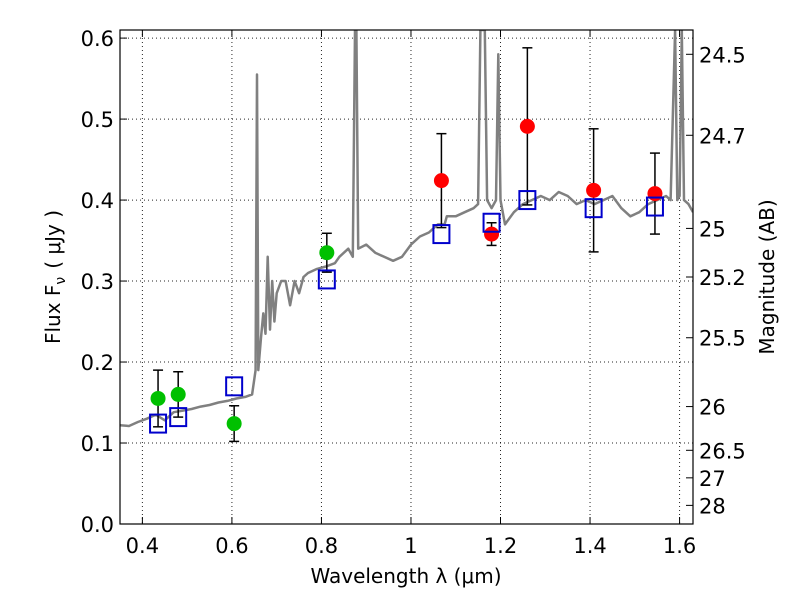 The height and width of the screenshot is (600, 800). Describe the element at coordinates (97, 525) in the screenshot. I see `y-tick-label: 0.0` at that location.